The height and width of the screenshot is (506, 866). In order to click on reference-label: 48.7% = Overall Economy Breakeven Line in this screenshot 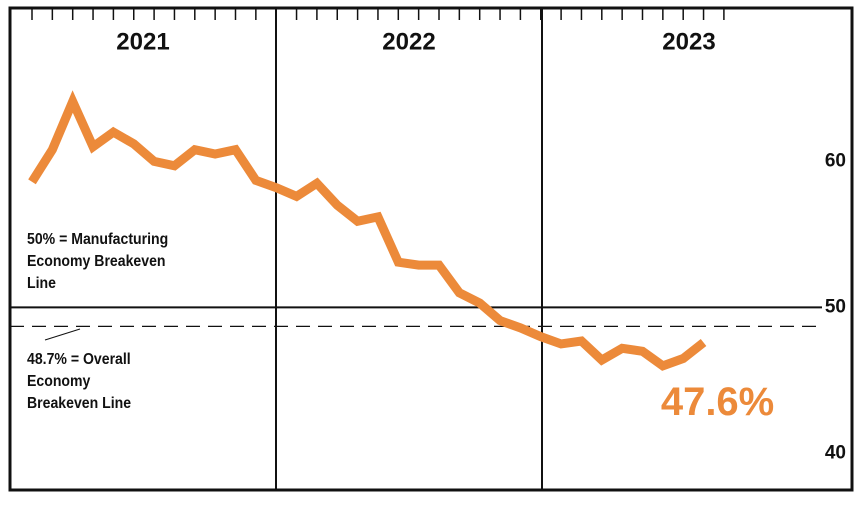, I will do `click(79, 381)`.